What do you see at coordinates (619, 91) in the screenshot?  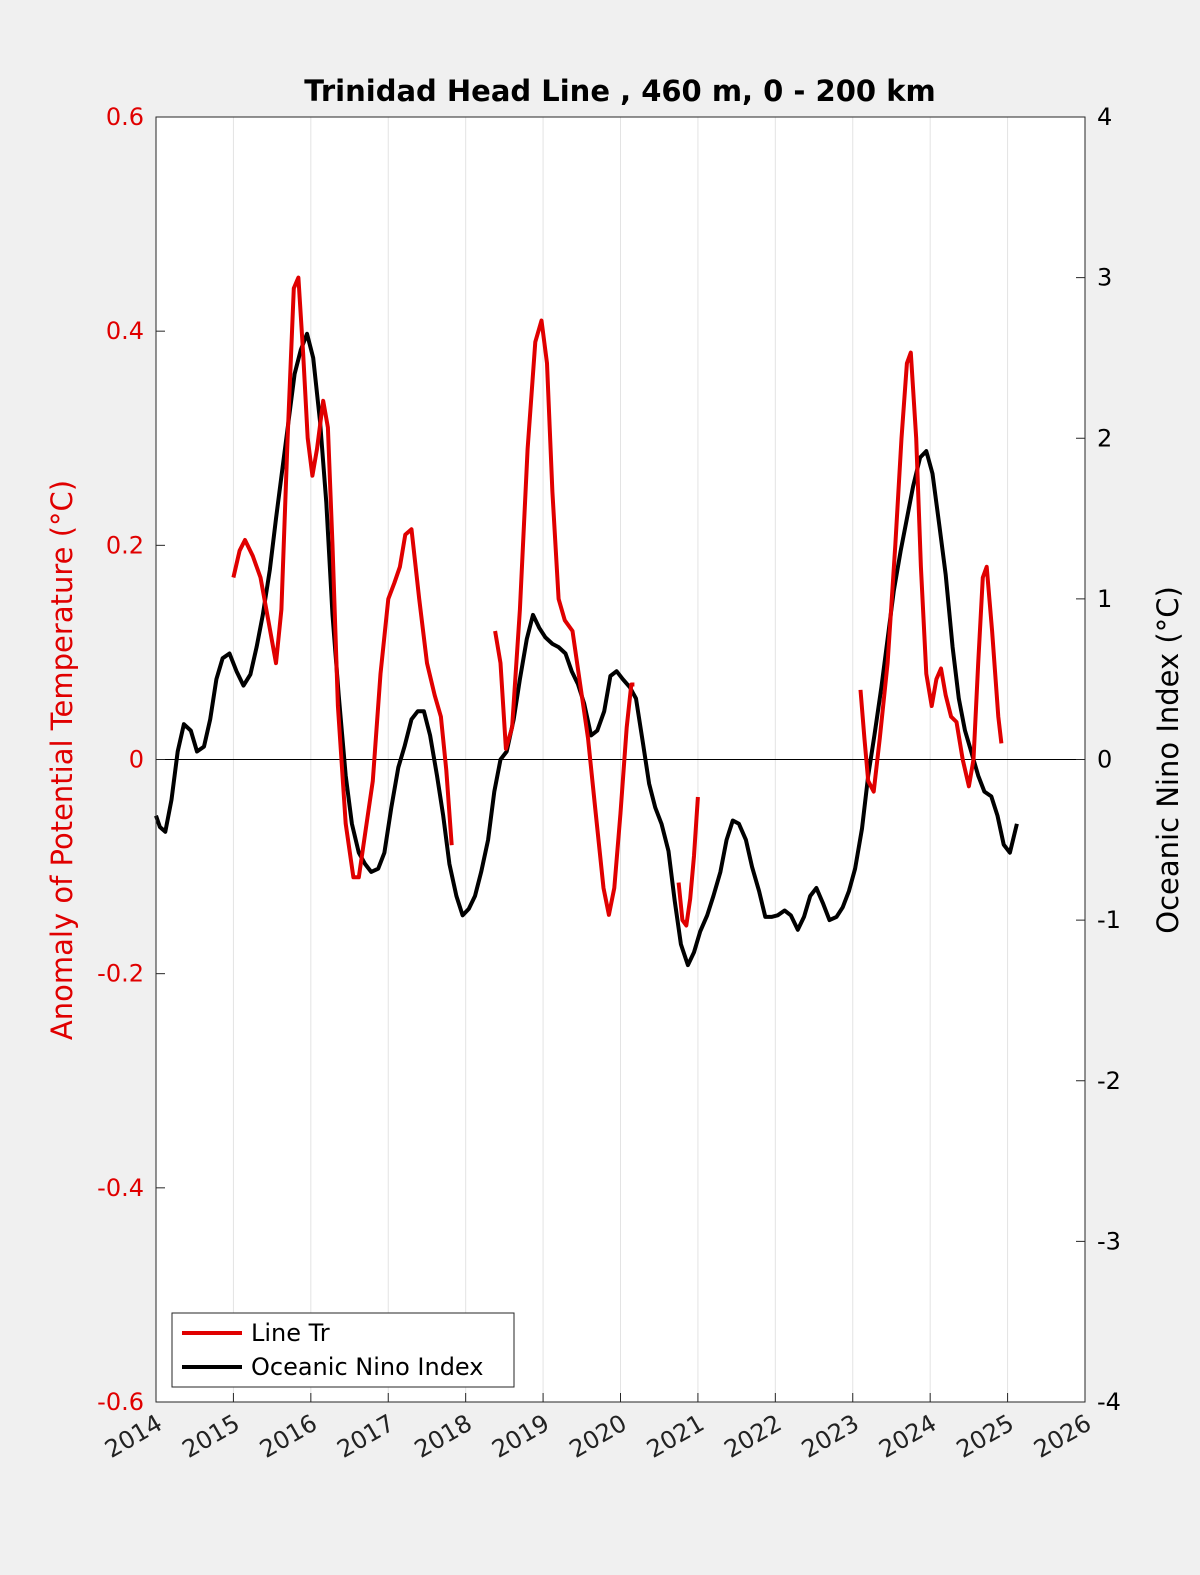 I see `chart-title: Trinidad Head Line , 460 m, 0 - 200 km` at bounding box center [619, 91].